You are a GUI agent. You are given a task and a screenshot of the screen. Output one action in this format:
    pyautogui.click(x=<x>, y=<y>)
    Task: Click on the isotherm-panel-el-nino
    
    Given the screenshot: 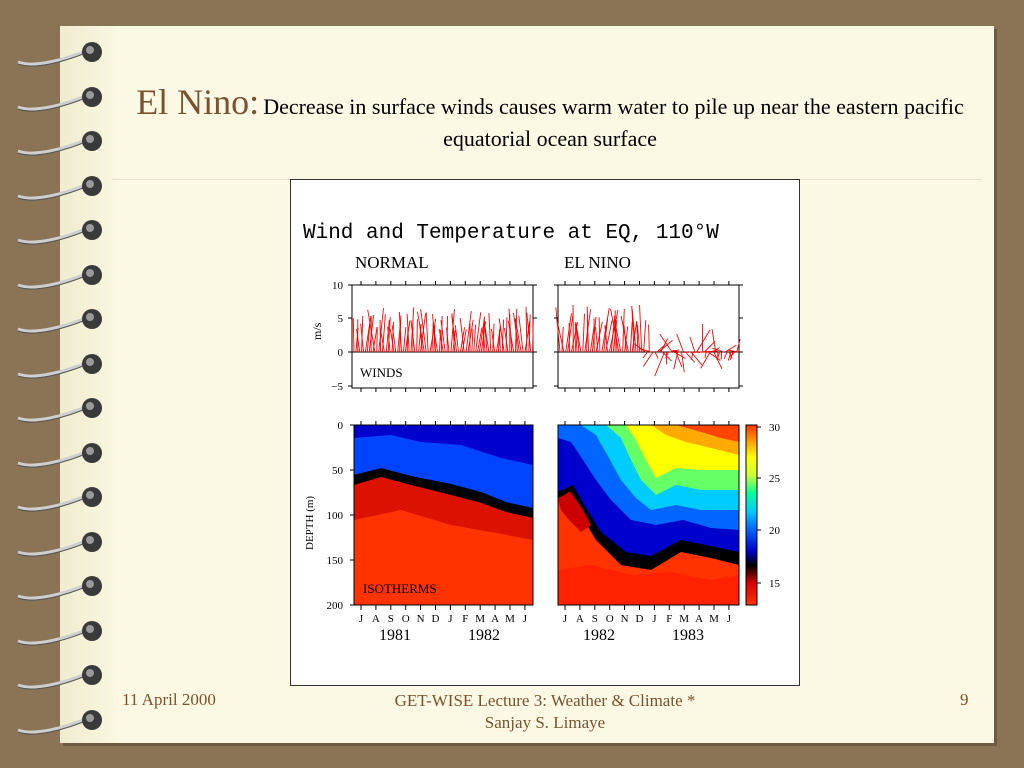 What is the action you would take?
    pyautogui.click(x=648, y=515)
    